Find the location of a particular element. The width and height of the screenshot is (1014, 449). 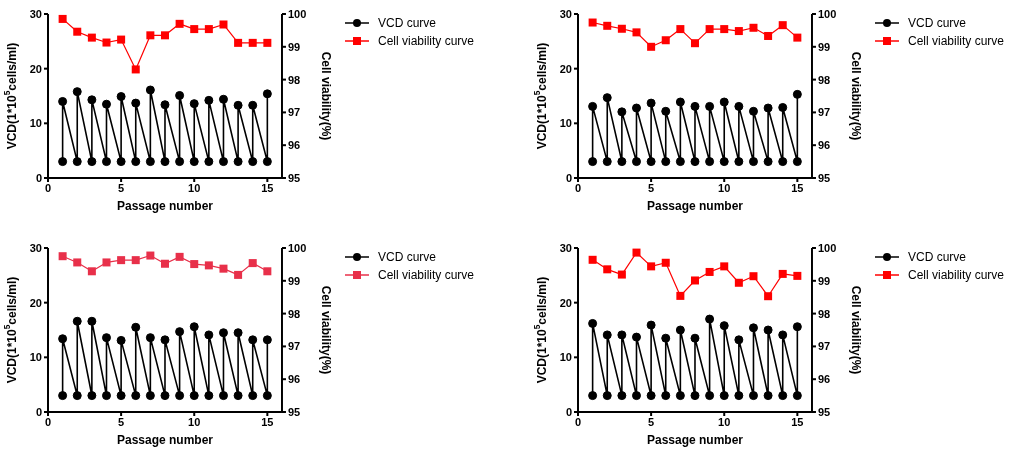

y2-tick-label: 96 is located at coordinates (824, 379).